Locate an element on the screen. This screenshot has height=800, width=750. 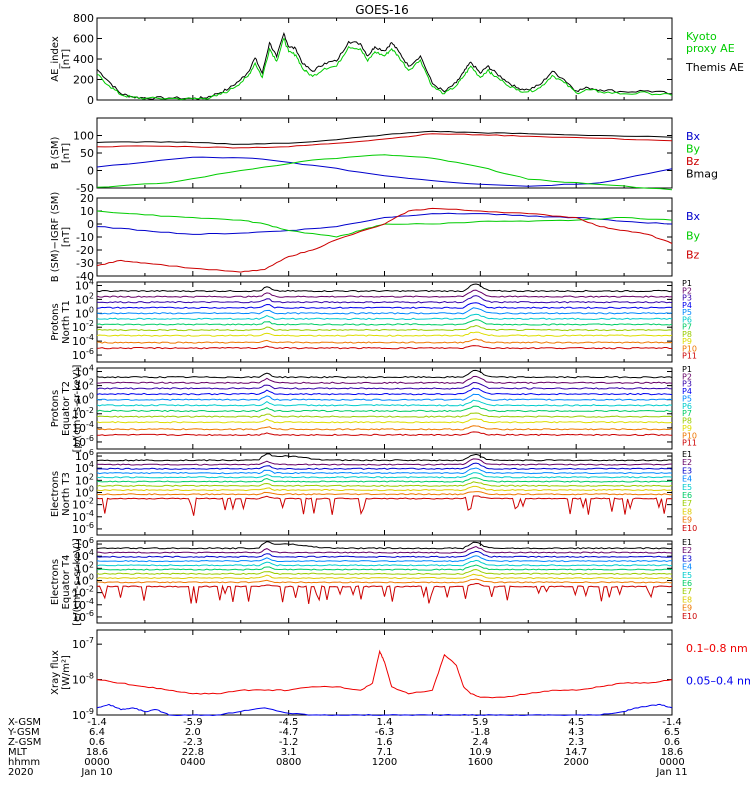
series-line-p7 is located at coordinates (384, 409).